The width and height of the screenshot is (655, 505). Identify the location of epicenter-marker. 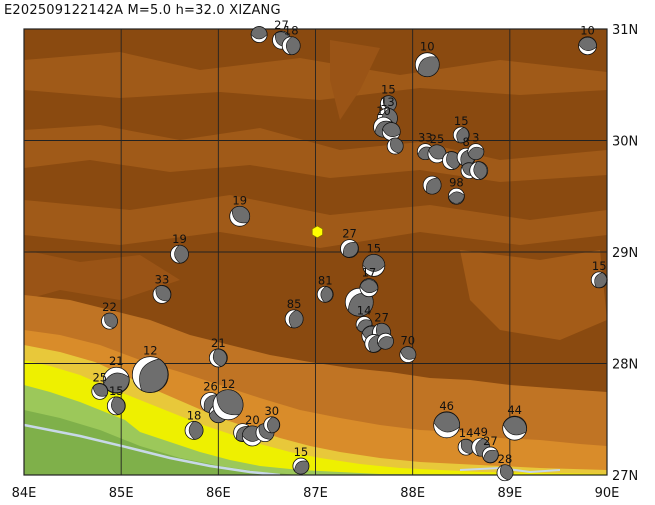
(317, 232).